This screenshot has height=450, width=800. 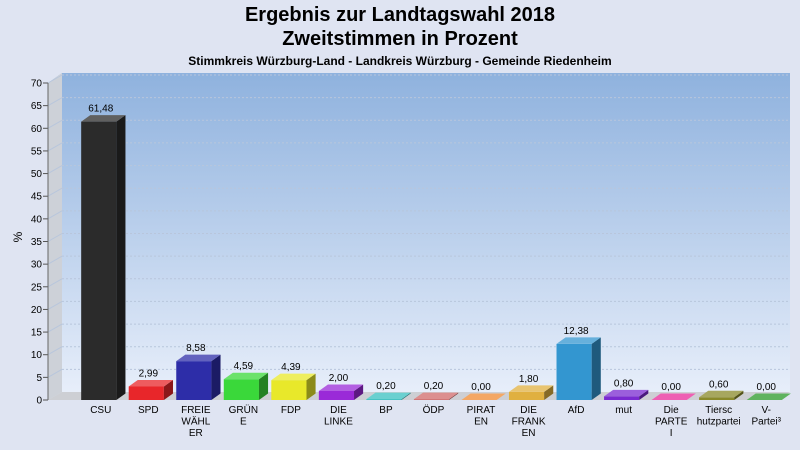 What do you see at coordinates (37, 106) in the screenshot?
I see `y-tick-label: 65` at bounding box center [37, 106].